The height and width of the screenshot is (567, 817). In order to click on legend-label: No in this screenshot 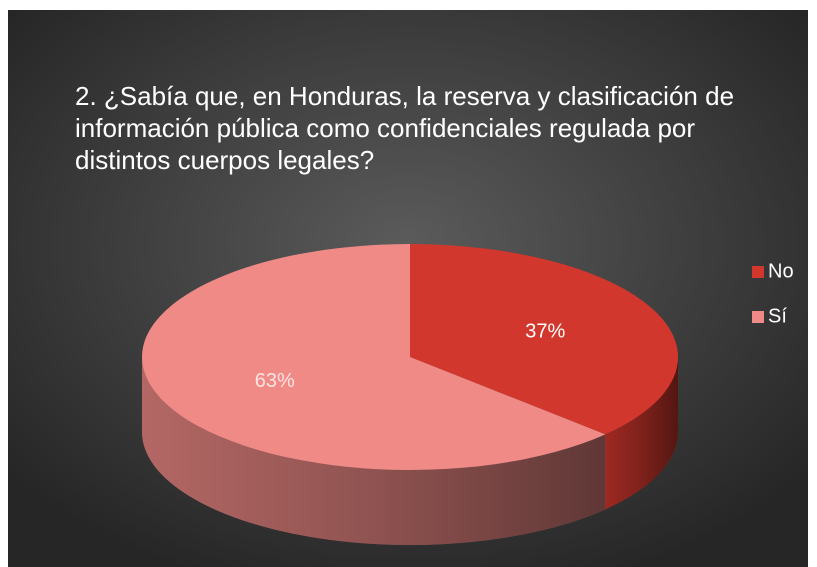, I will do `click(781, 271)`.